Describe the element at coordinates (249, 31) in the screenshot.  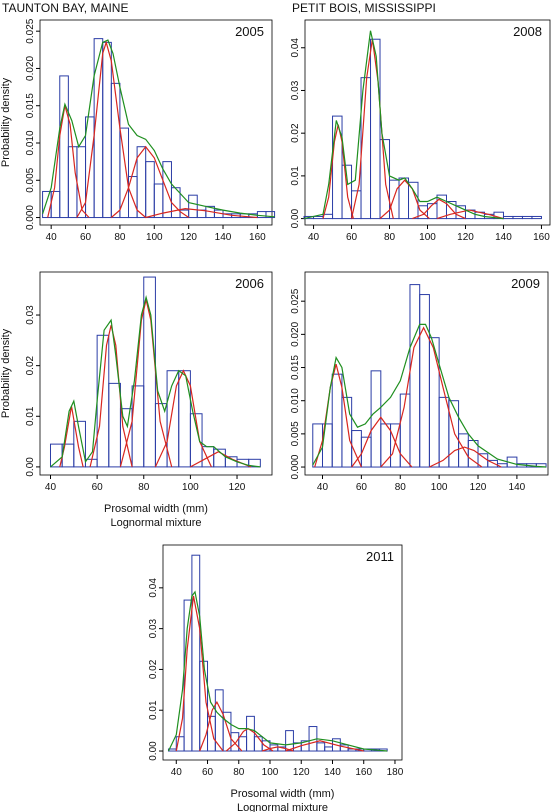
I see `year-label: 2005` at that location.